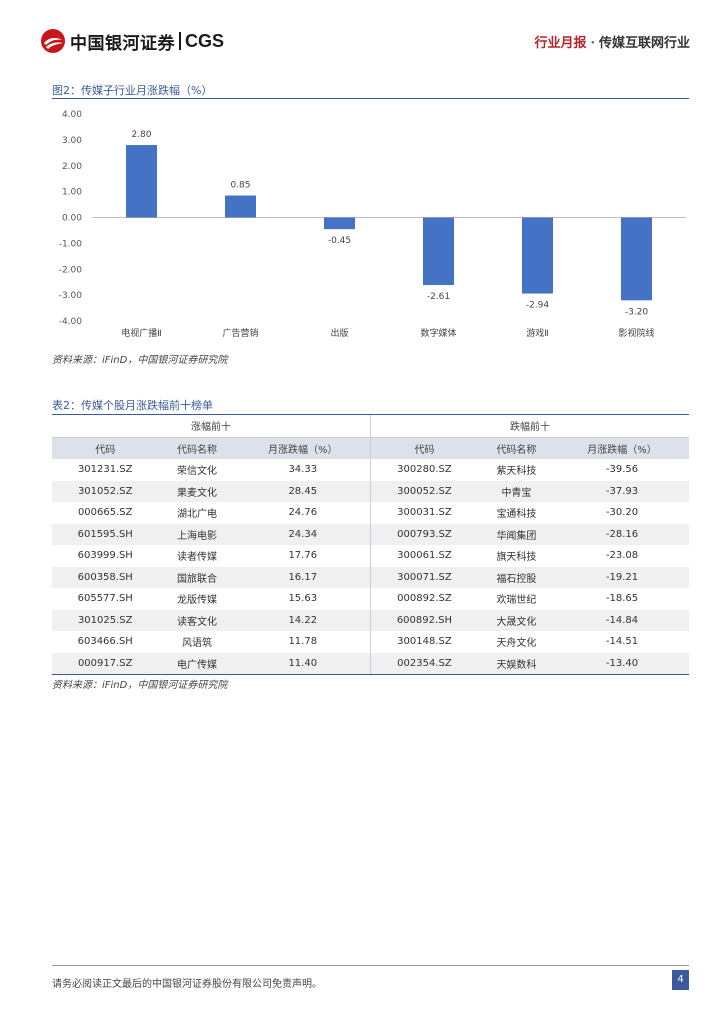 The image size is (724, 1024). What do you see at coordinates (105, 577) in the screenshot?
I see `gain-code-cell: 600358.SH` at bounding box center [105, 577].